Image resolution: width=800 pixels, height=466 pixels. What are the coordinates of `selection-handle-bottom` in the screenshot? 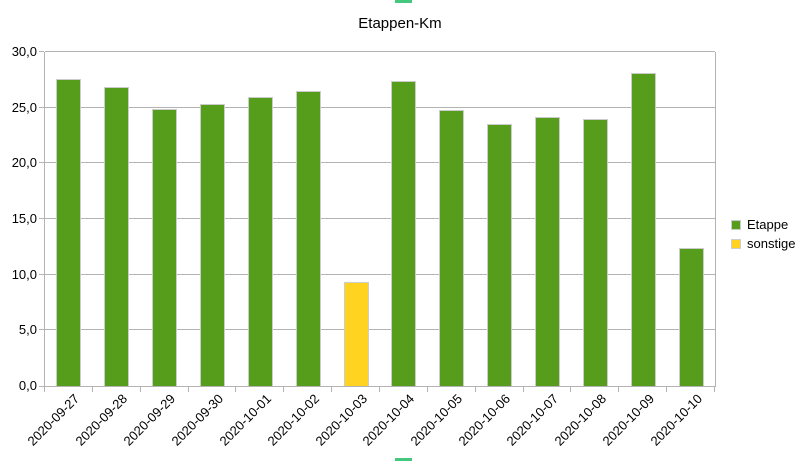 It's located at (403, 459).